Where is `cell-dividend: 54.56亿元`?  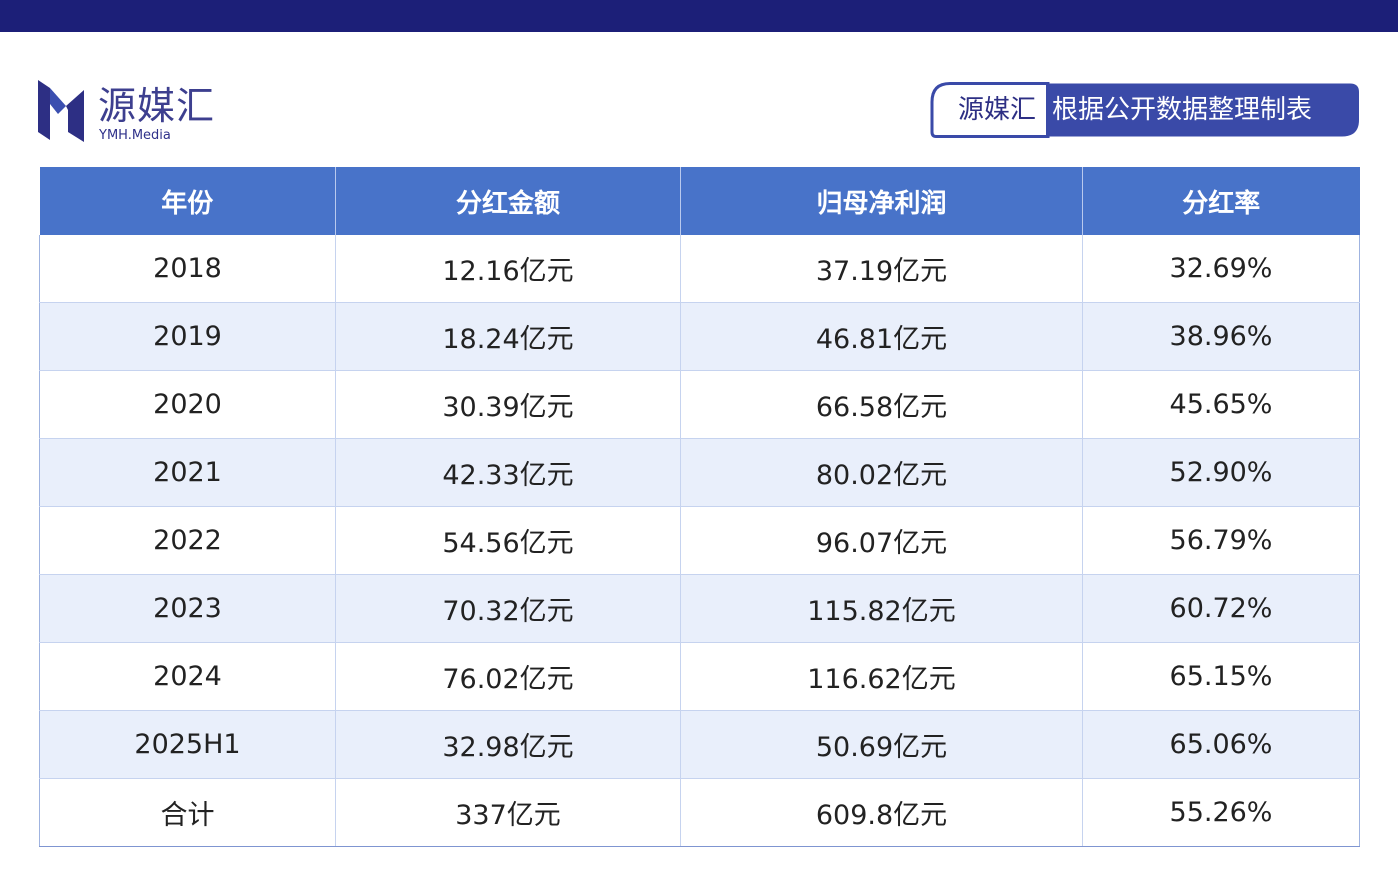 cell-dividend: 54.56亿元 is located at coordinates (508, 540).